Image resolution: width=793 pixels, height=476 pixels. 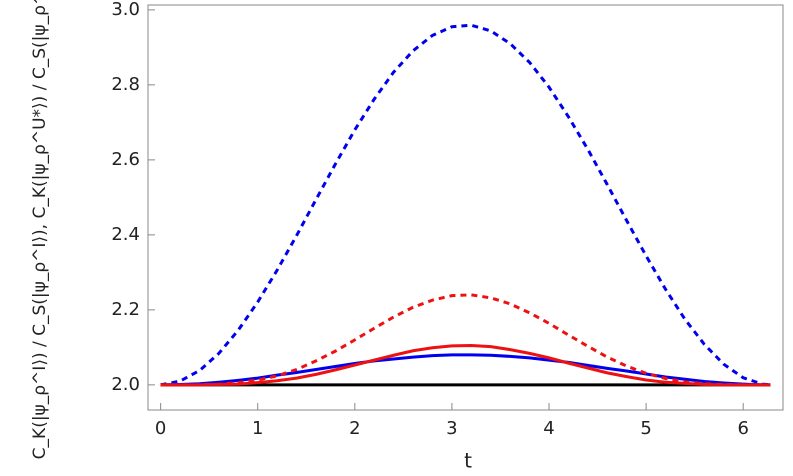 I want to click on x-tick-label: 1, so click(x=257, y=428).